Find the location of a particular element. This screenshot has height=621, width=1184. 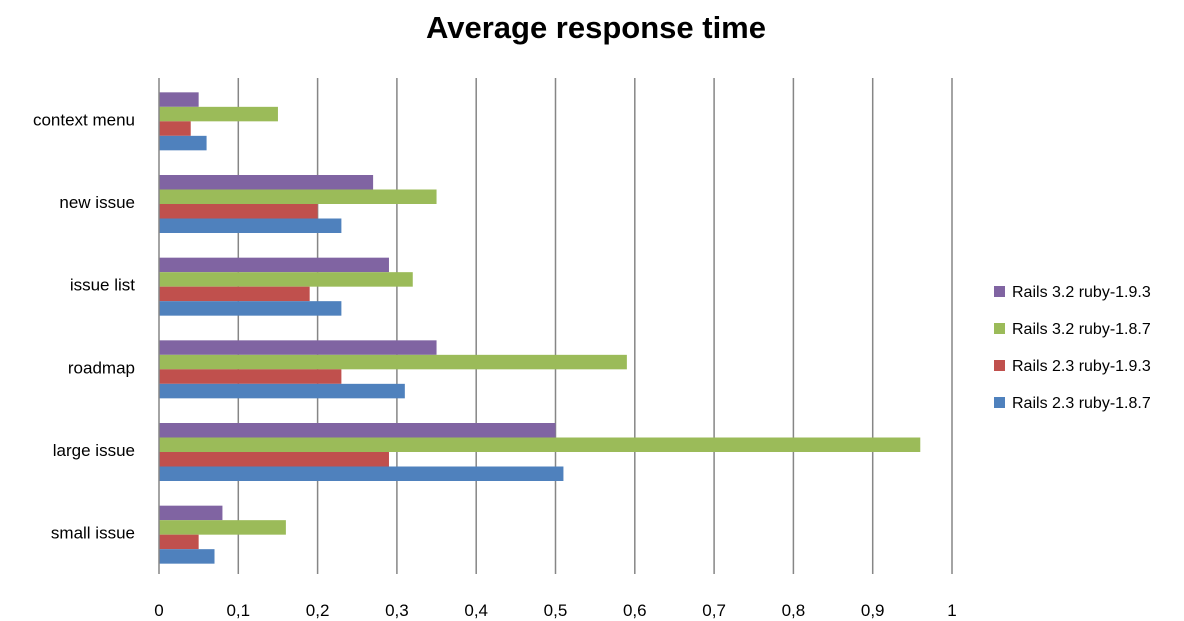

bar-rails-2-3-ruby-1-8-7-context-menu is located at coordinates (183, 143).